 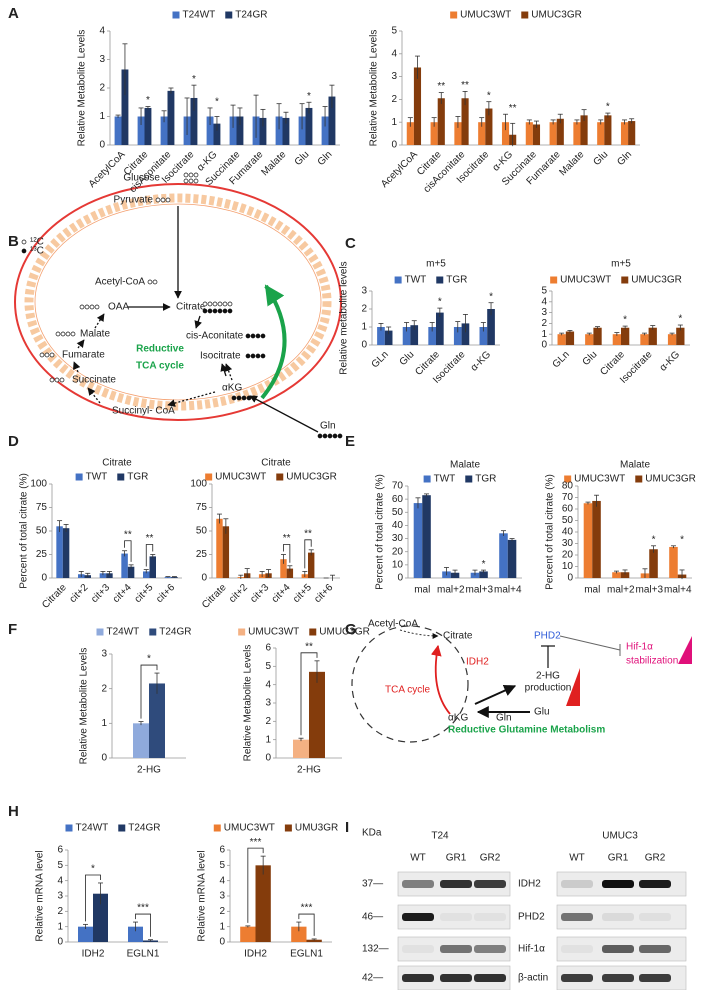 I want to click on x-tick-label: α-KG, so click(x=481, y=361).